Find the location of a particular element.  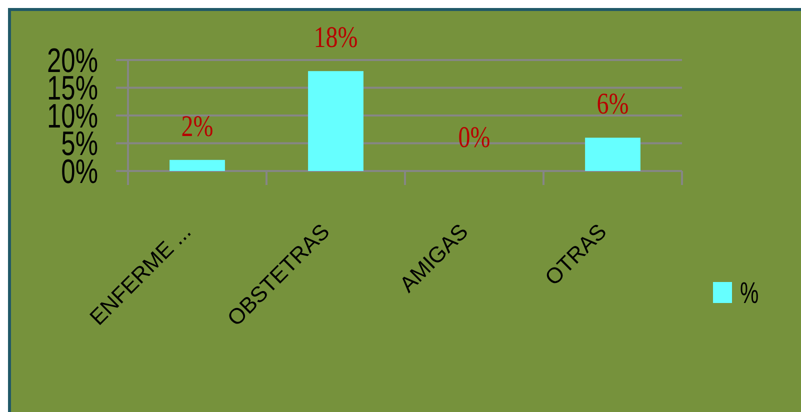

data-label: 18% is located at coordinates (336, 37).